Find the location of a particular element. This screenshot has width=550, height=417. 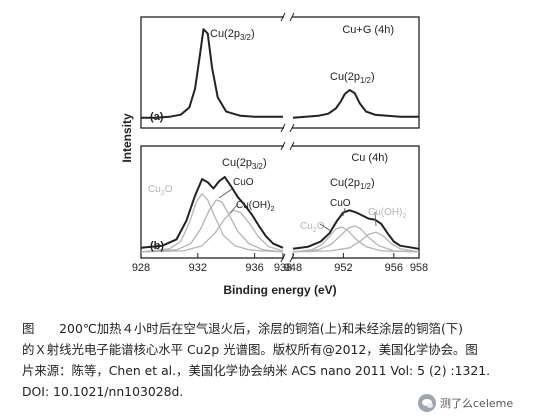

caption-line-4: DOI: 10.1021/nn103028d. is located at coordinates (103, 391).